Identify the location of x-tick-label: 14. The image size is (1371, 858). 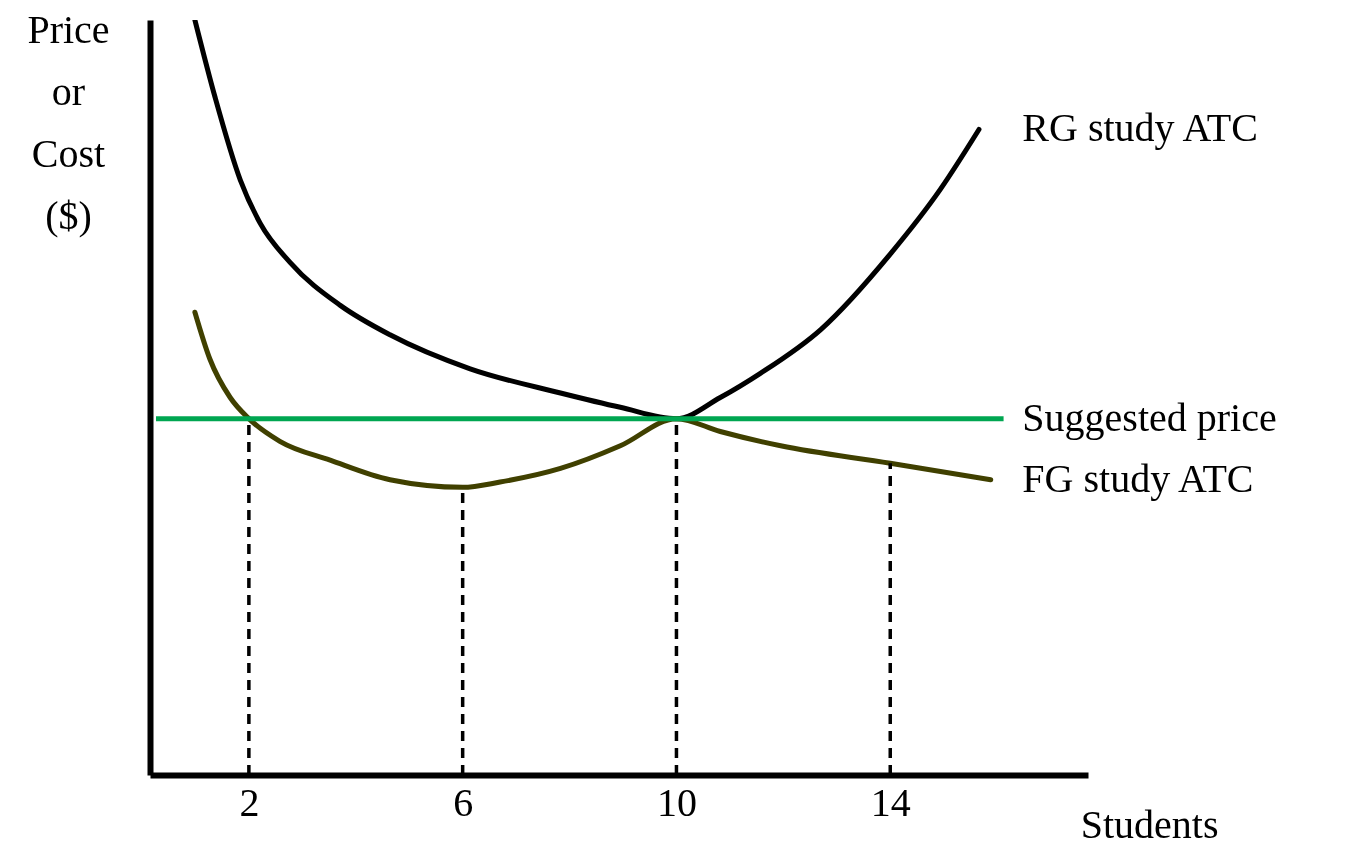
(890, 802).